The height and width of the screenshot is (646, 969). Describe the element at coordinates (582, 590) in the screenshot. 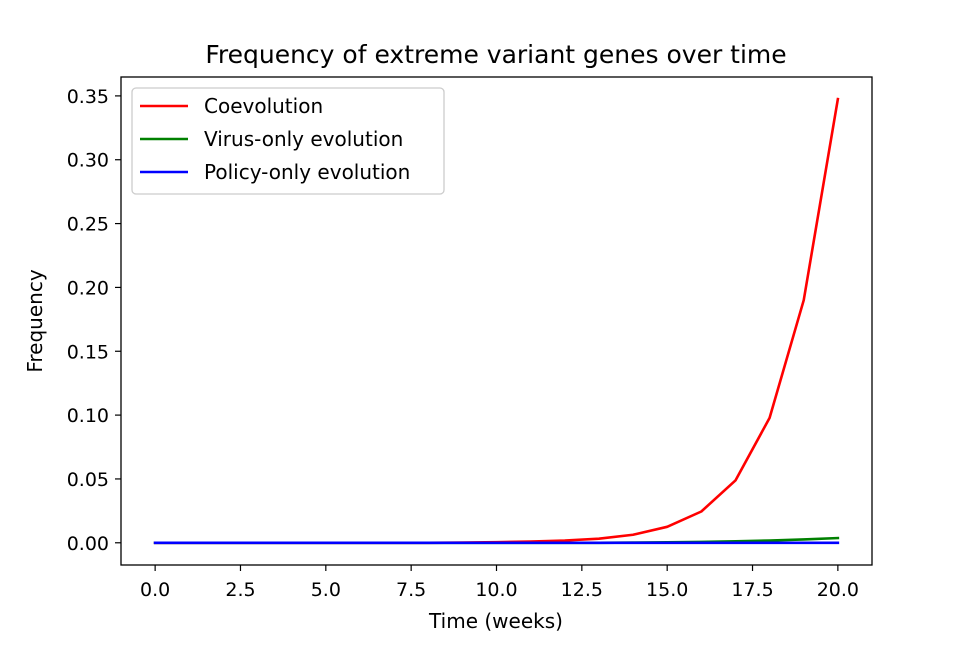

I see `x-tick-label: 12.5` at that location.